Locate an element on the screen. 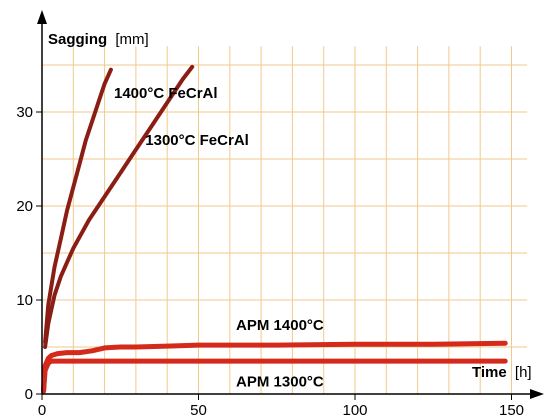 Image resolution: width=554 pixels, height=416 pixels. y-tick-label: 30 is located at coordinates (24, 112).